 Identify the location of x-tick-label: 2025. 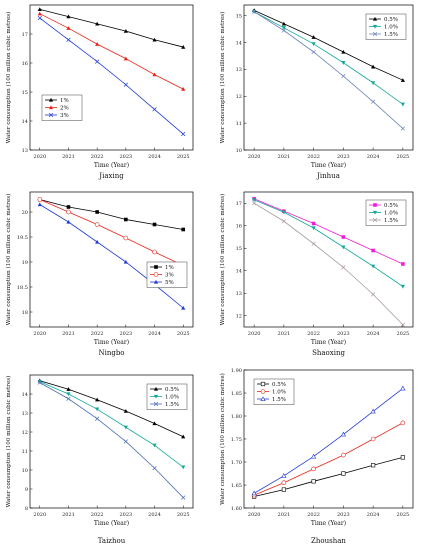
(402, 334).